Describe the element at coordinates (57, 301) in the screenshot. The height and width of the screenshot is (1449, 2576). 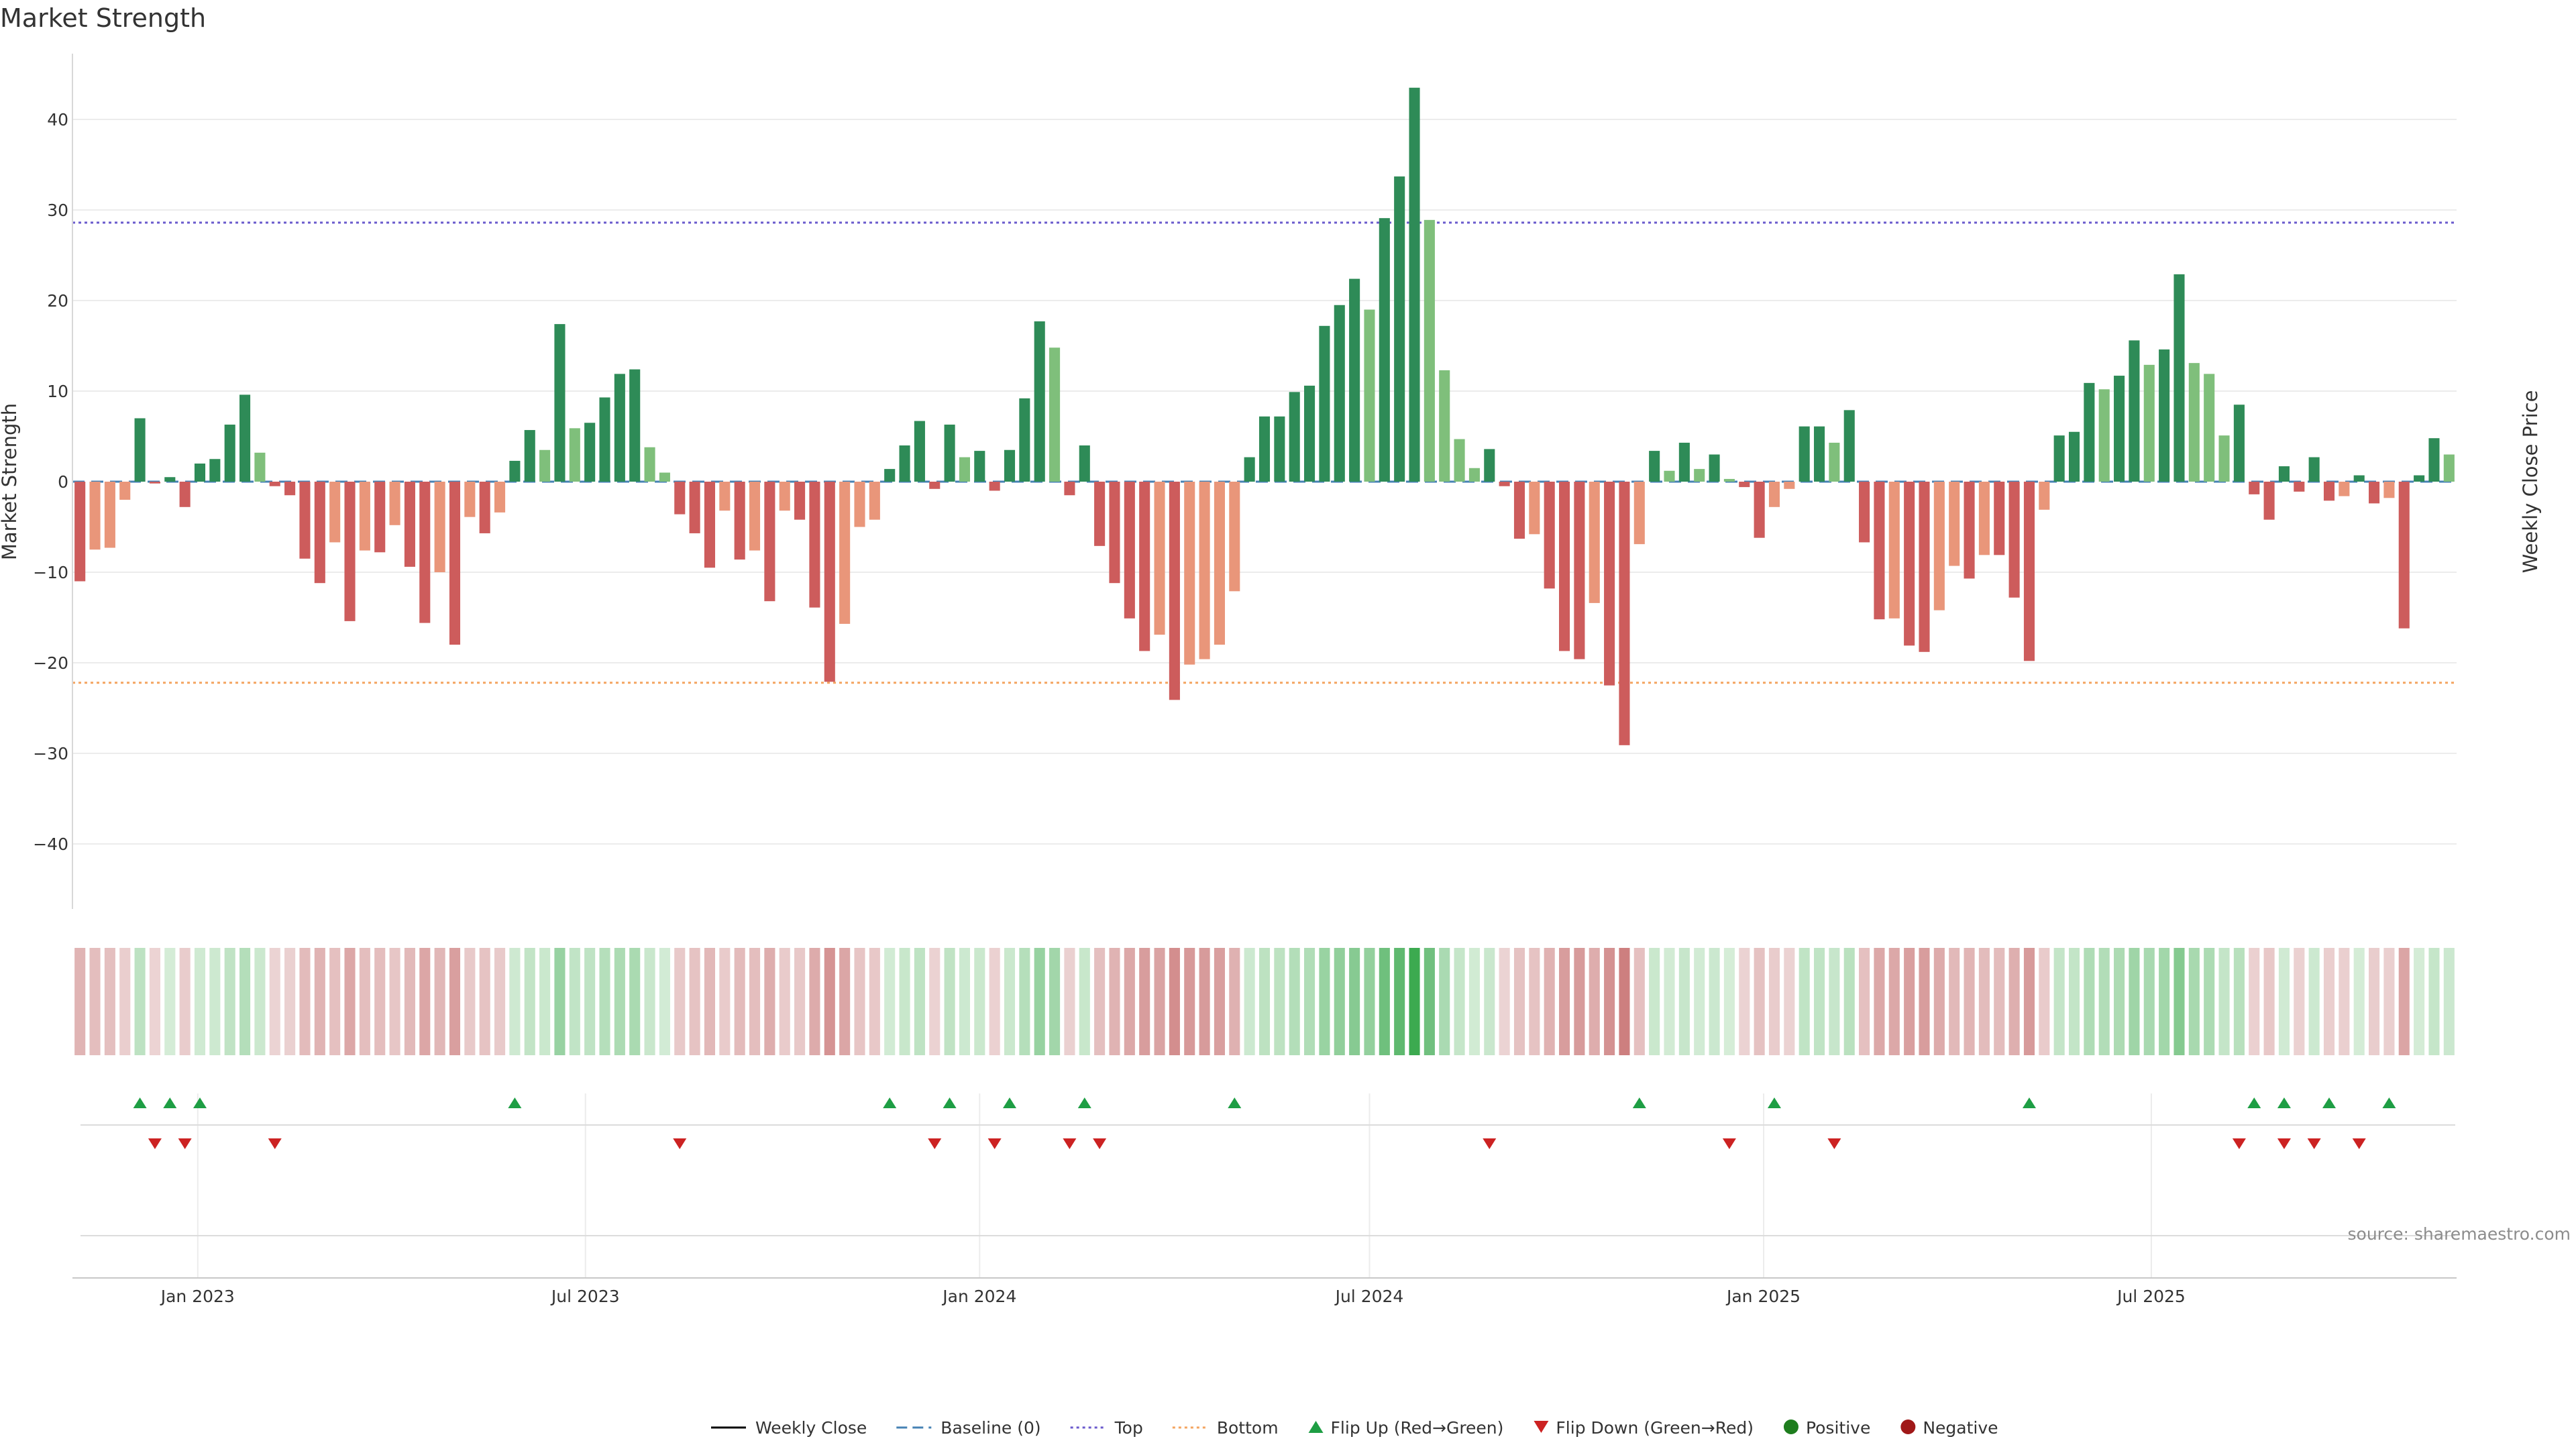
I see `left-tick-label: 20` at that location.